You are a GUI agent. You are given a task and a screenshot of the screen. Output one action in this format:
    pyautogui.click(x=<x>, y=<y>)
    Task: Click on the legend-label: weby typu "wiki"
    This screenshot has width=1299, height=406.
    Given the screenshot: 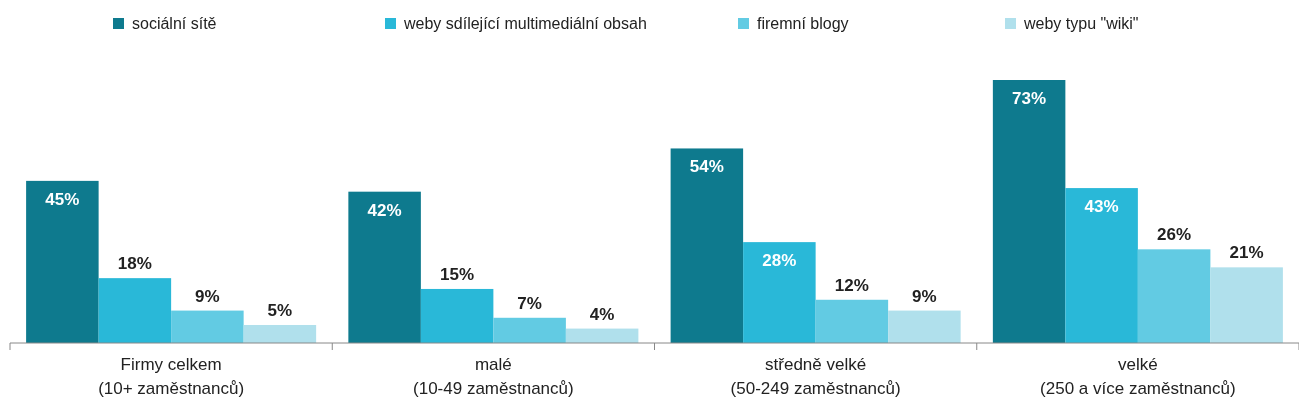 What is the action you would take?
    pyautogui.click(x=1081, y=23)
    